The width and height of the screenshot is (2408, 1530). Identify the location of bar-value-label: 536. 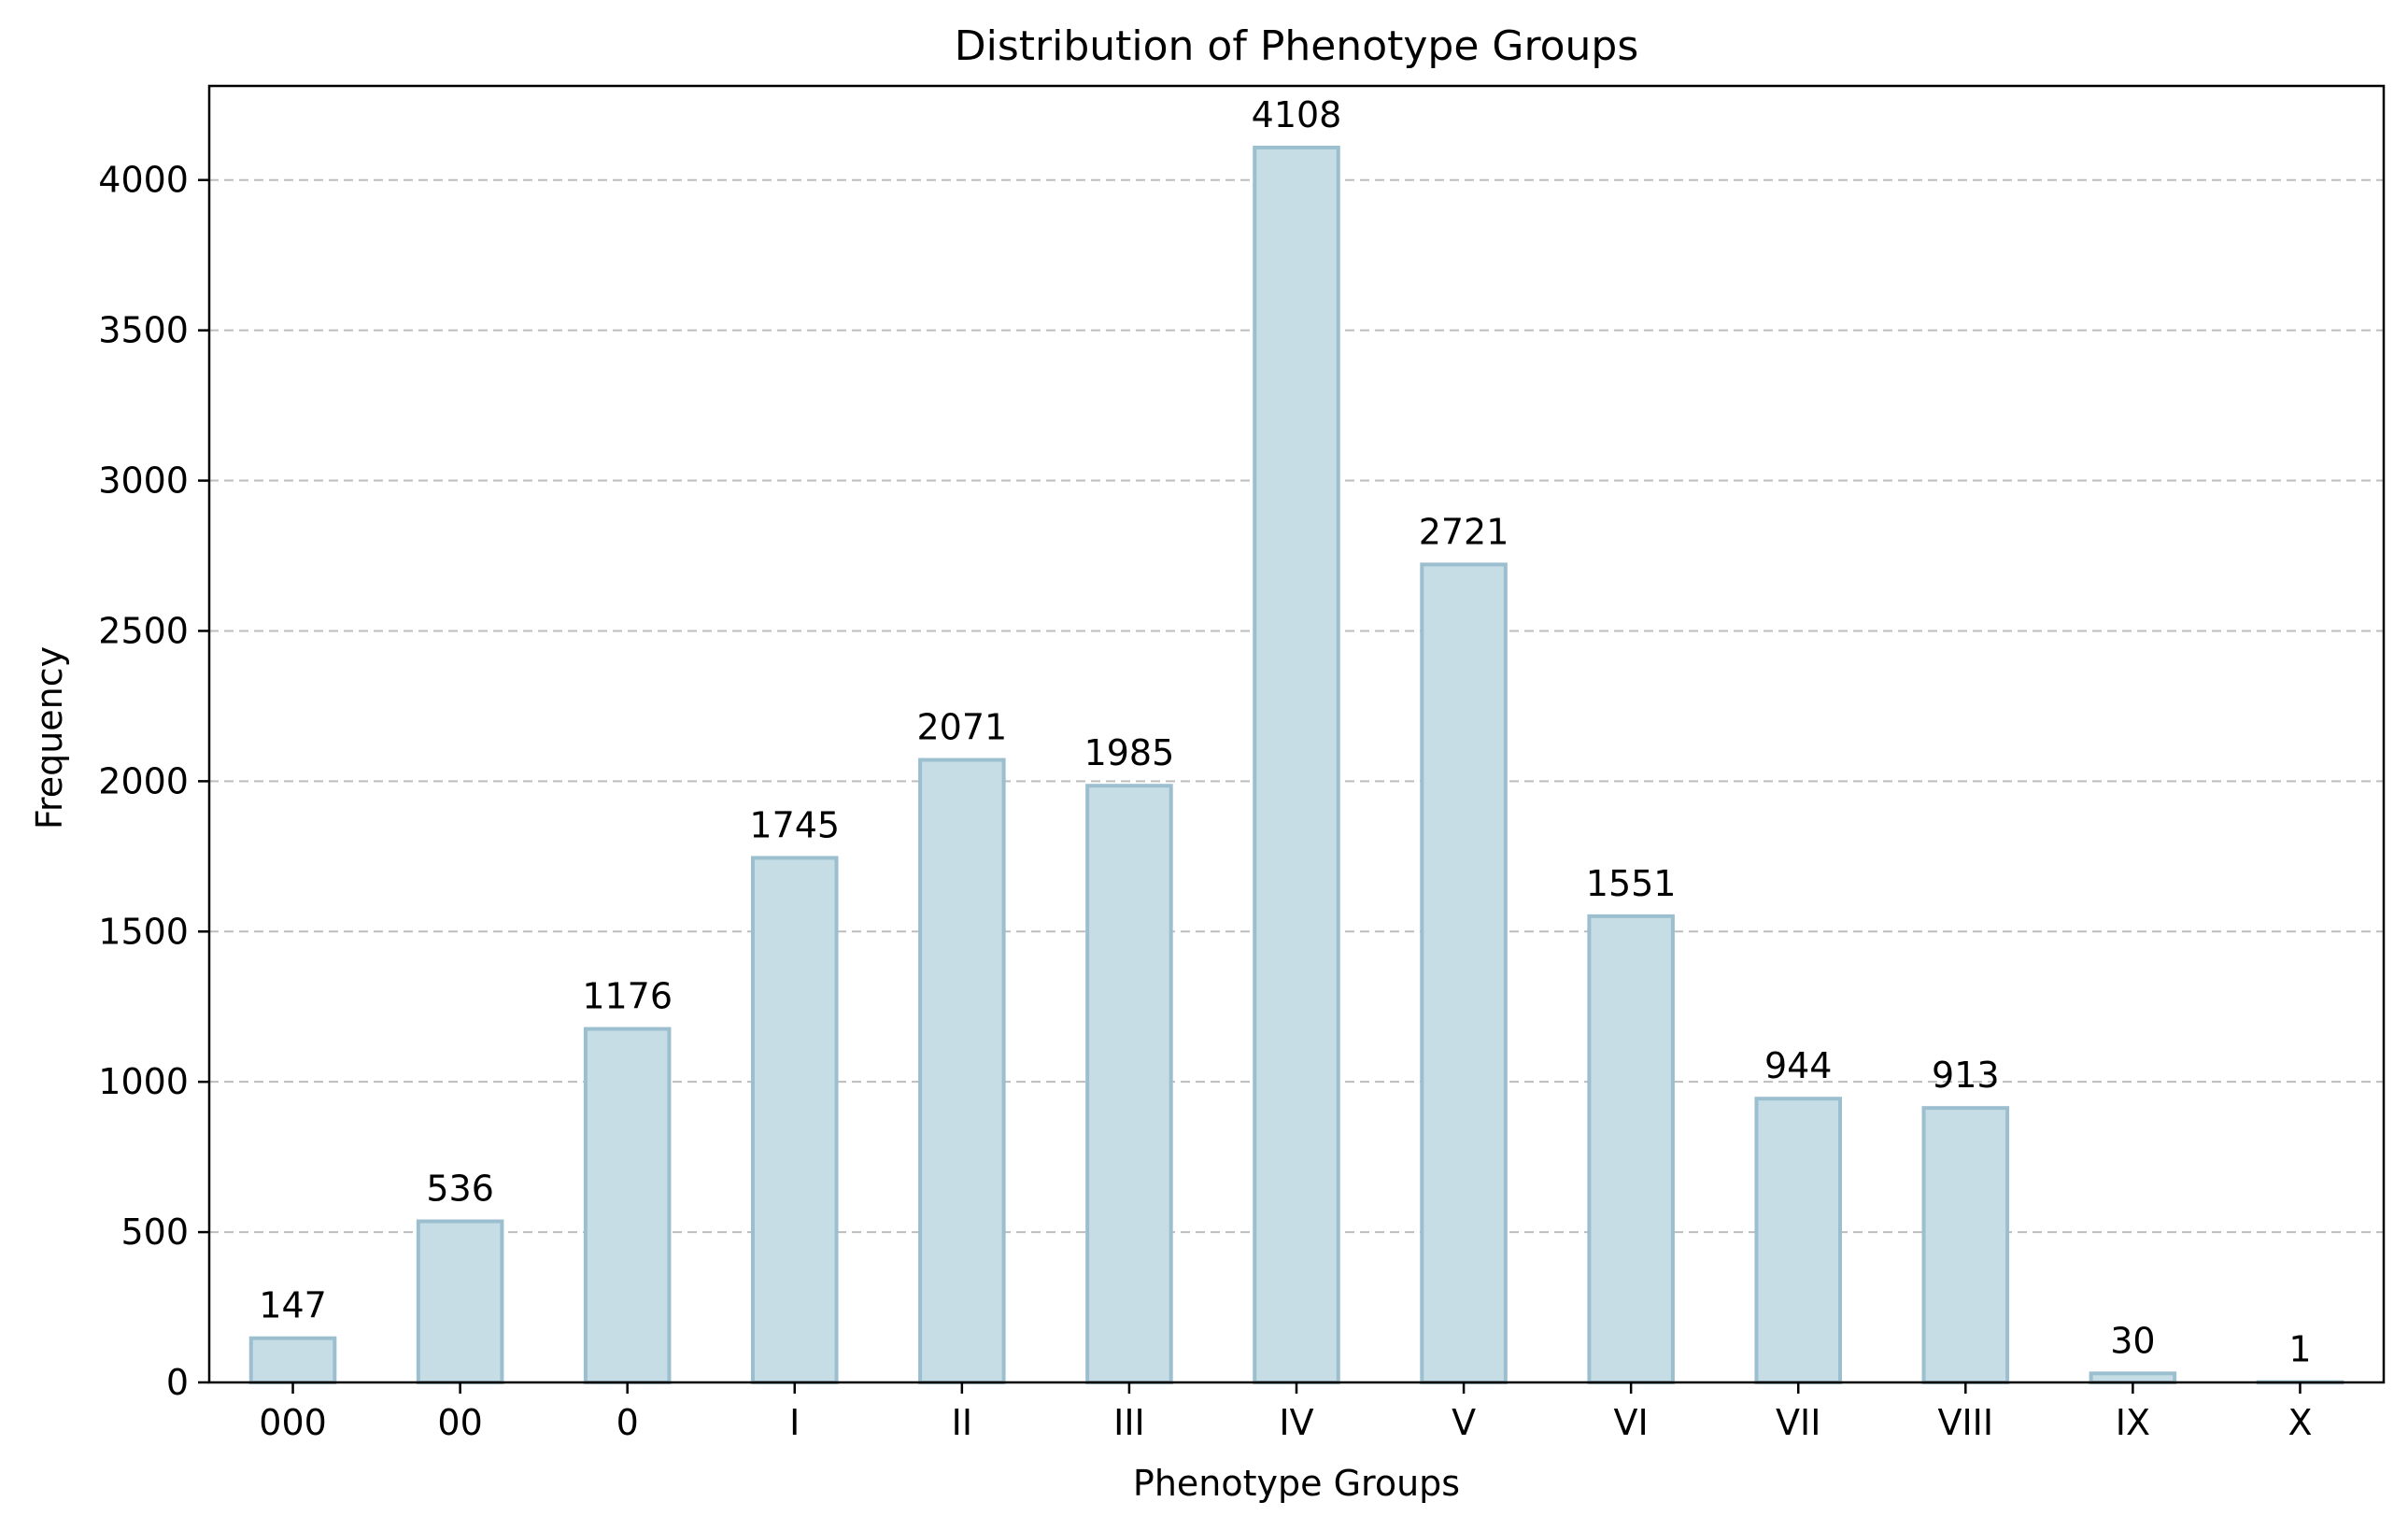
(460, 1189).